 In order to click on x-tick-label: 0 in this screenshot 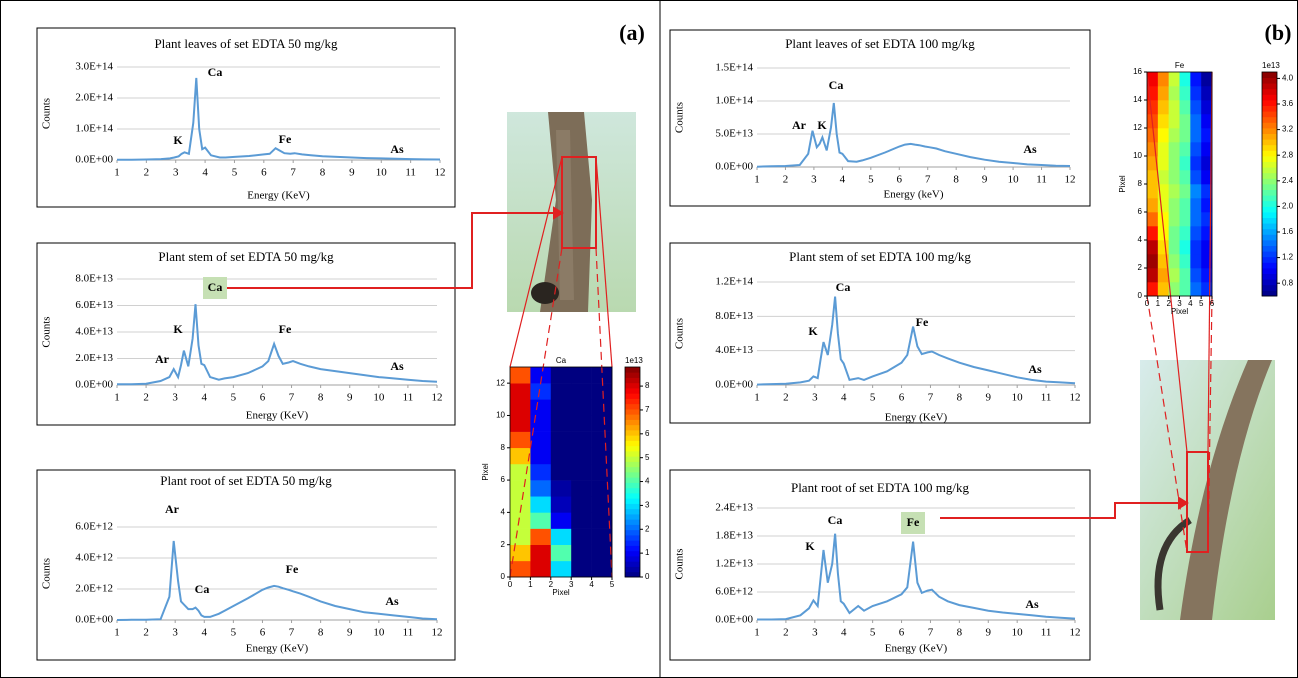, I will do `click(1147, 303)`.